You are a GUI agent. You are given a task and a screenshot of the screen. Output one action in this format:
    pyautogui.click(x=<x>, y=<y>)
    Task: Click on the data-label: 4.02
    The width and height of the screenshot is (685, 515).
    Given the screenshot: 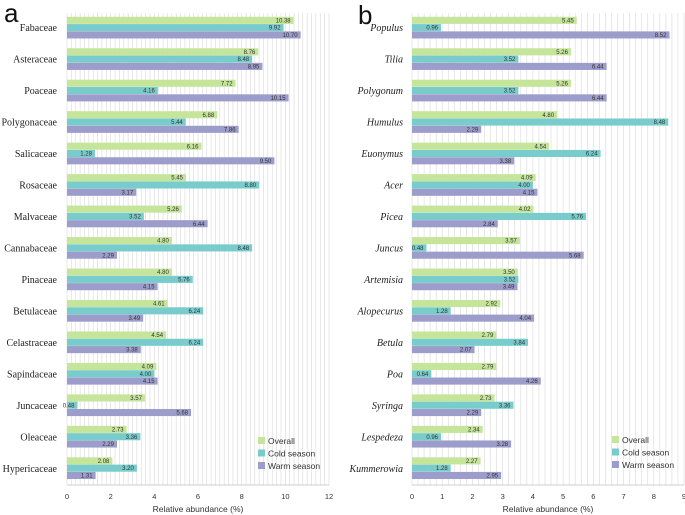 What is the action you would take?
    pyautogui.click(x=525, y=210)
    